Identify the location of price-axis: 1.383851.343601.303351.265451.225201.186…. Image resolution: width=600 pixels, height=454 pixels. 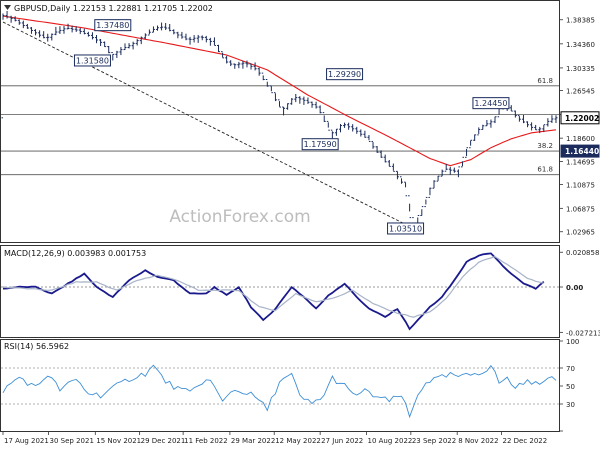
(579, 127).